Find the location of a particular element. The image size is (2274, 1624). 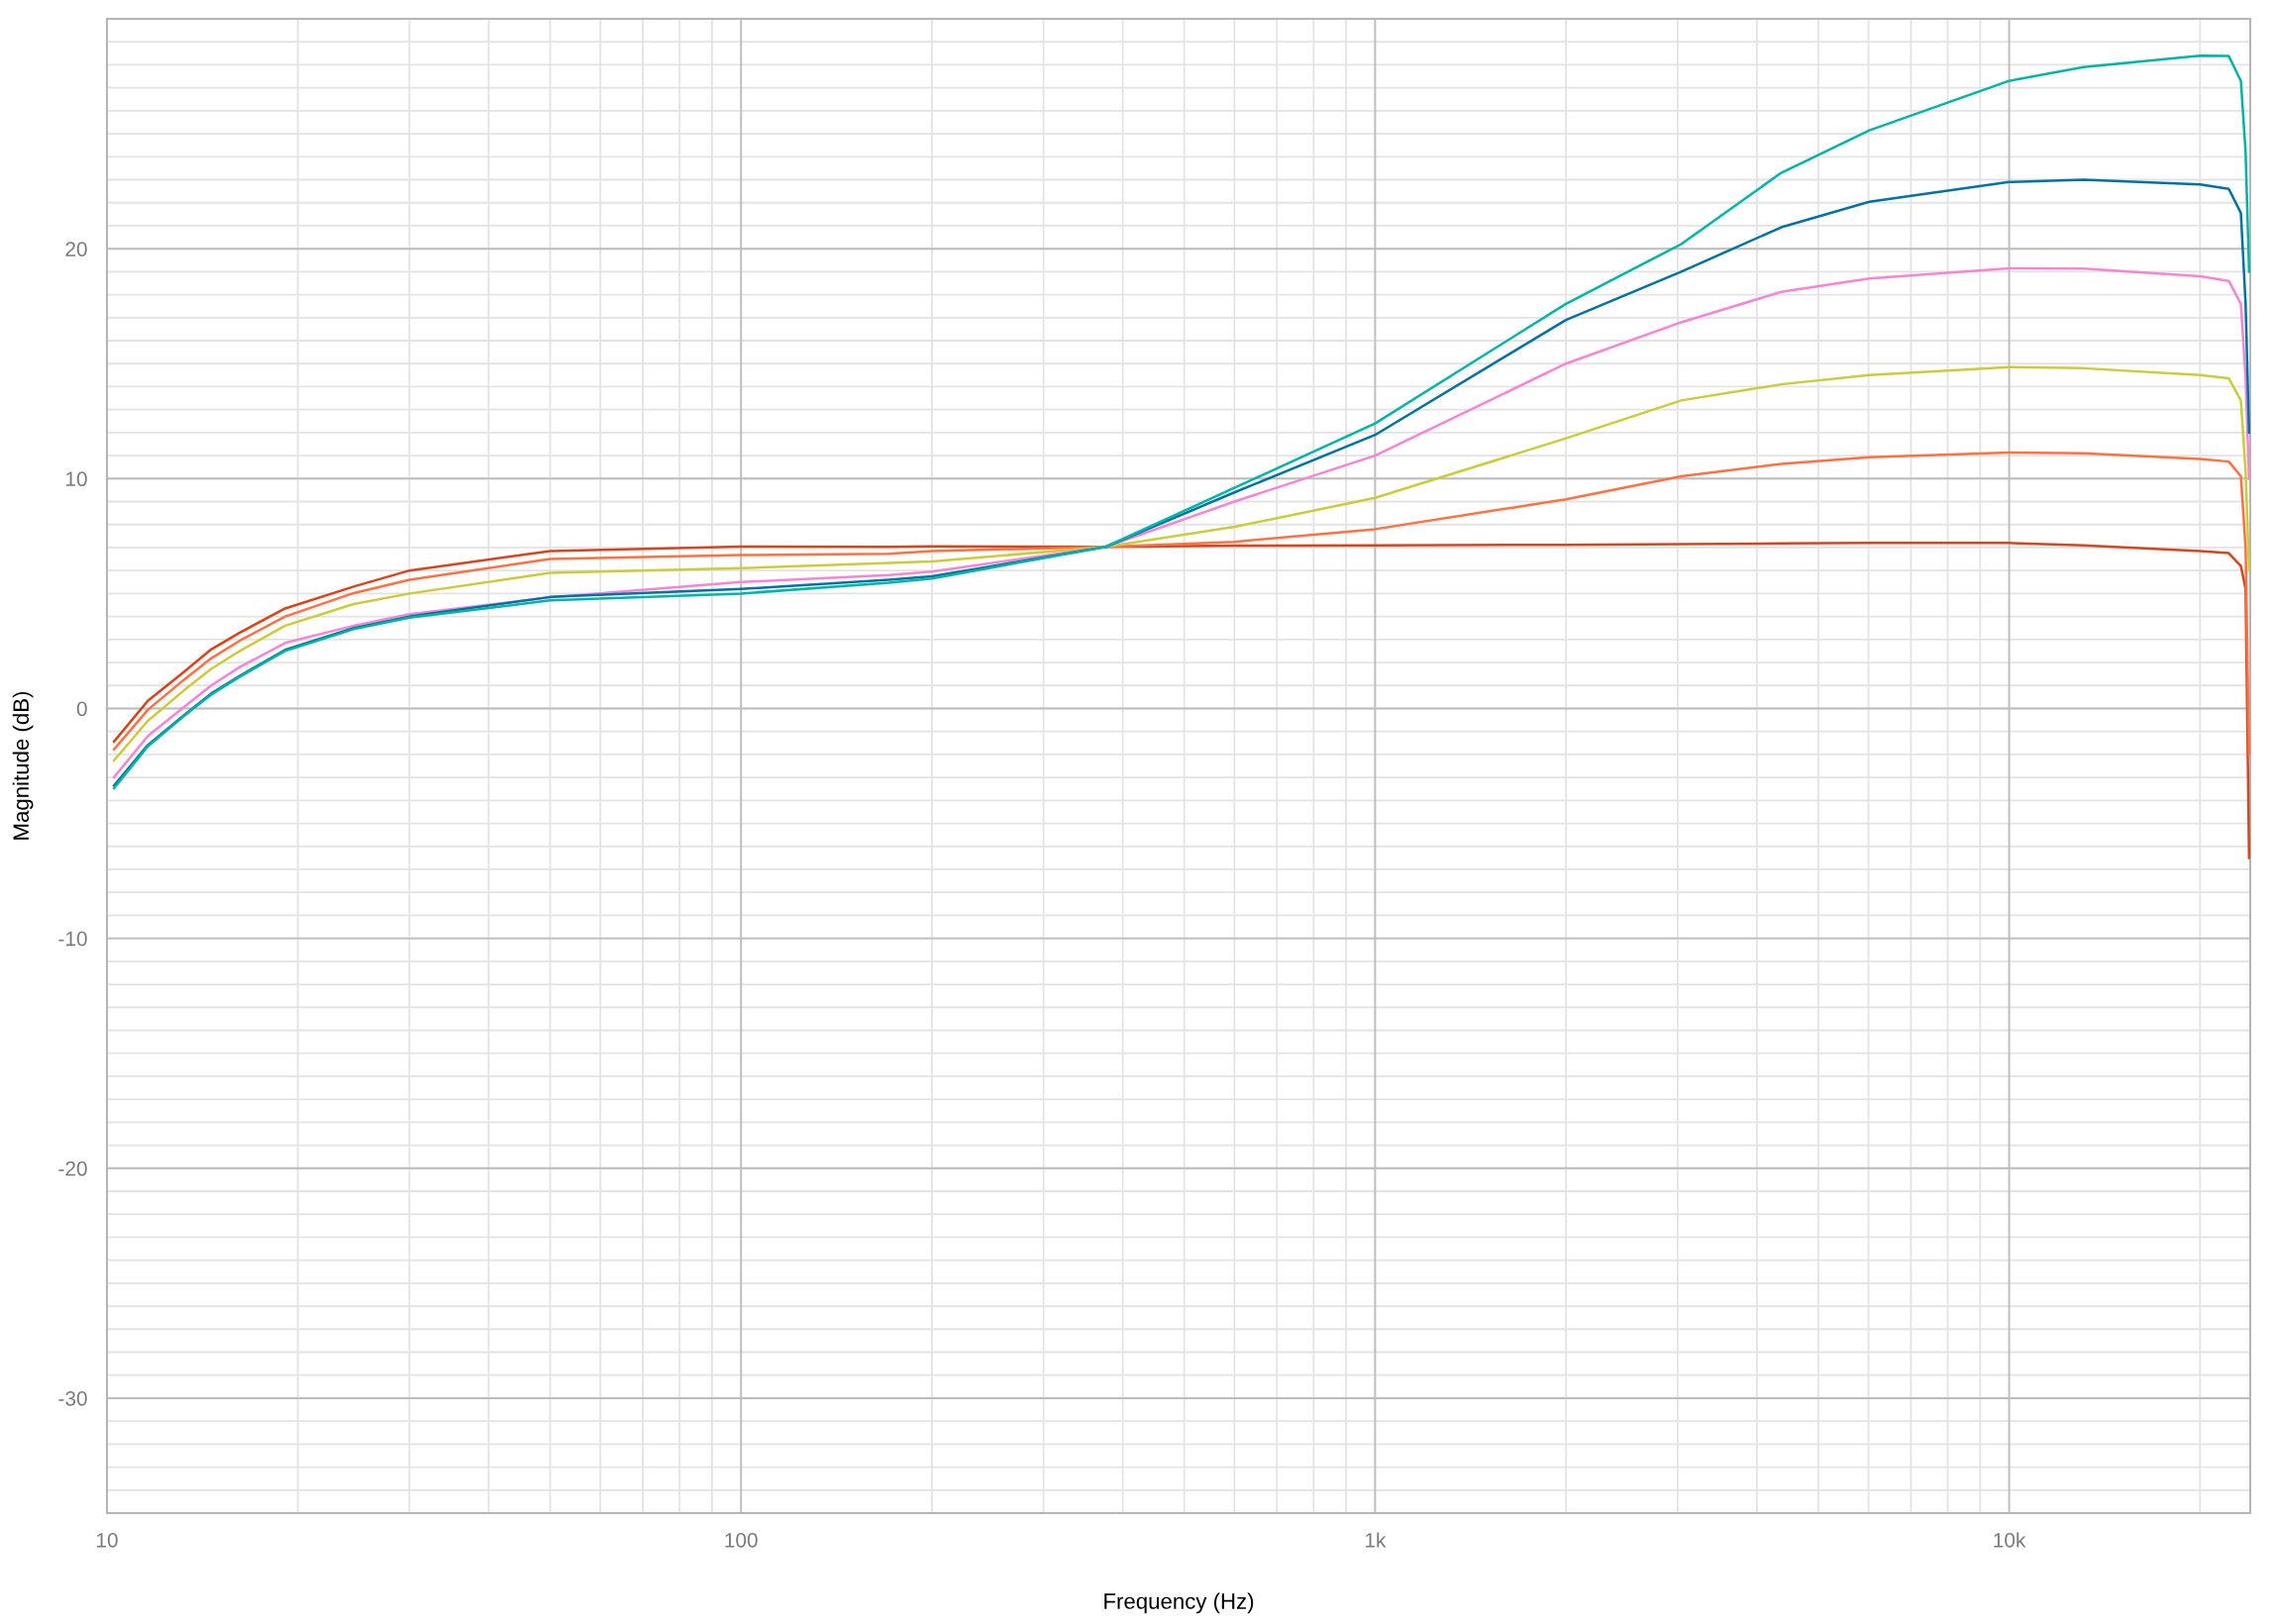

x-tick-label: 10k is located at coordinates (2010, 1540).